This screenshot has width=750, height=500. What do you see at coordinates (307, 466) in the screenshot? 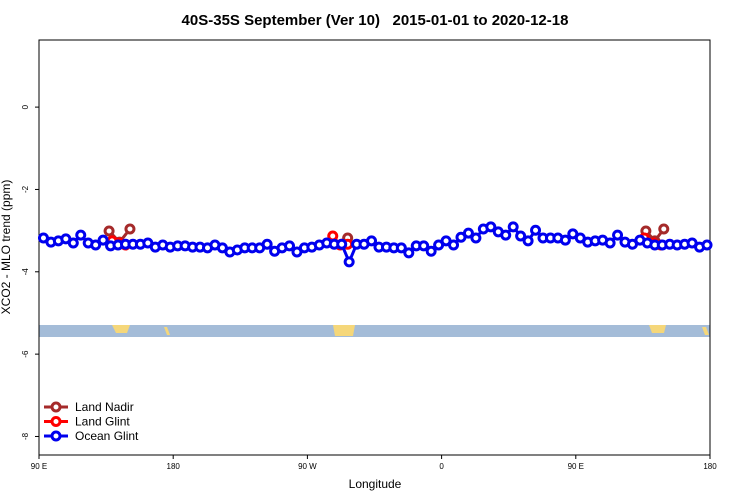
I see `x-tick-label: 90 W` at bounding box center [307, 466].